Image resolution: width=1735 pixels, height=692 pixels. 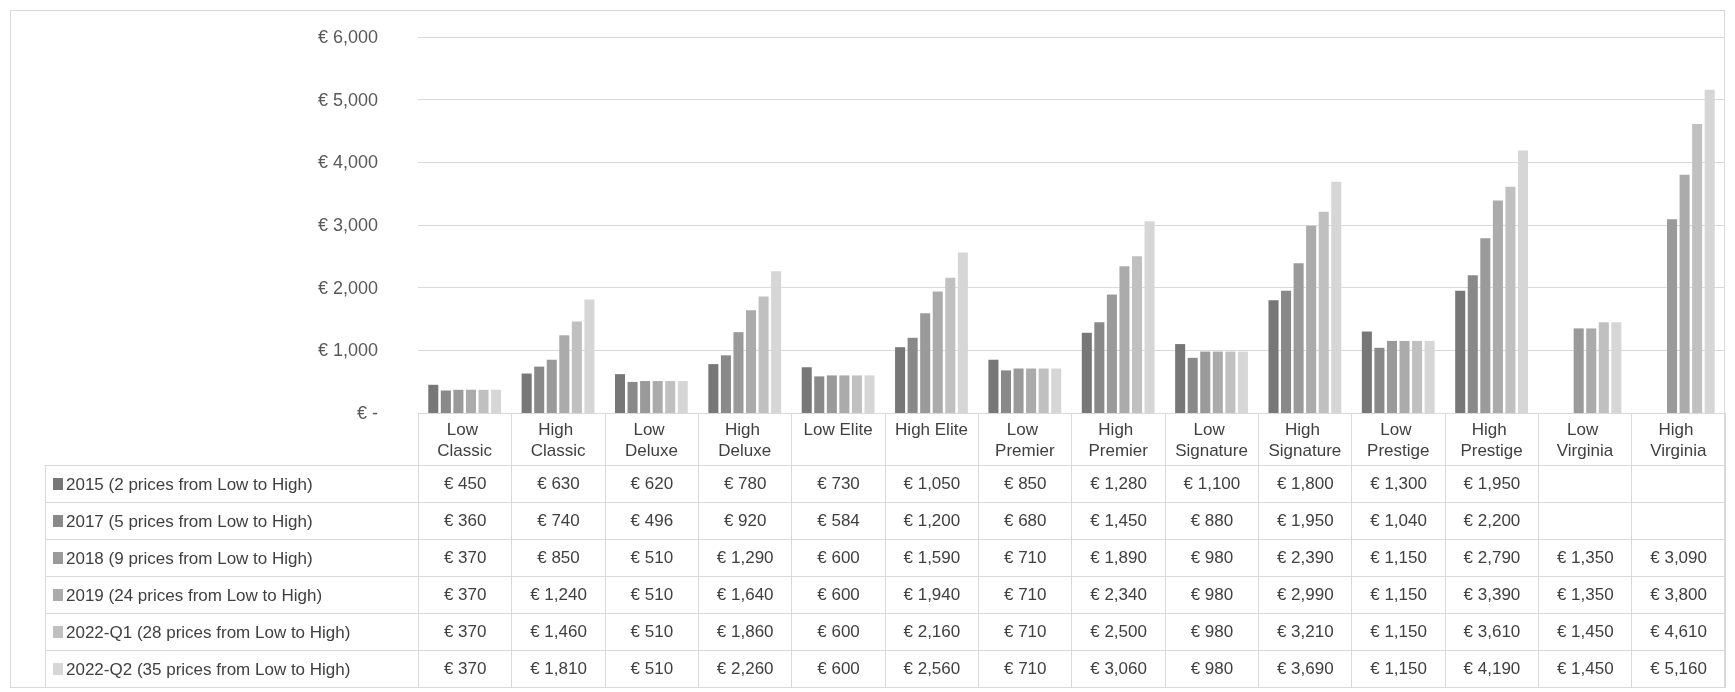 I want to click on data-label: € 1,890, so click(x=1118, y=558).